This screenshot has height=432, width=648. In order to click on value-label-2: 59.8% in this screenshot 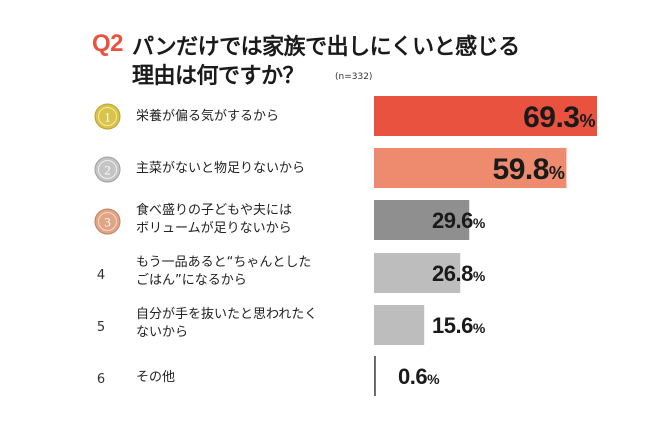, I will do `click(529, 169)`.